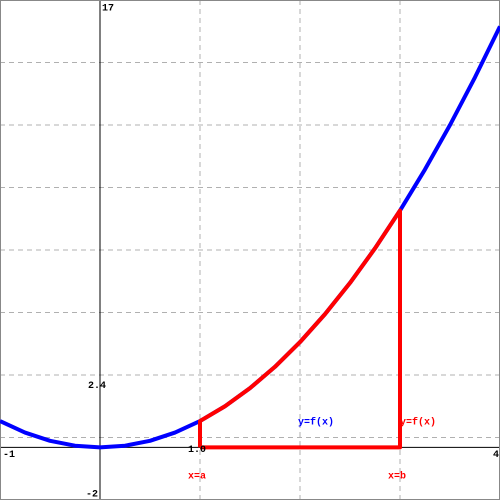  I want to click on x-max-label: 4, so click(496, 455).